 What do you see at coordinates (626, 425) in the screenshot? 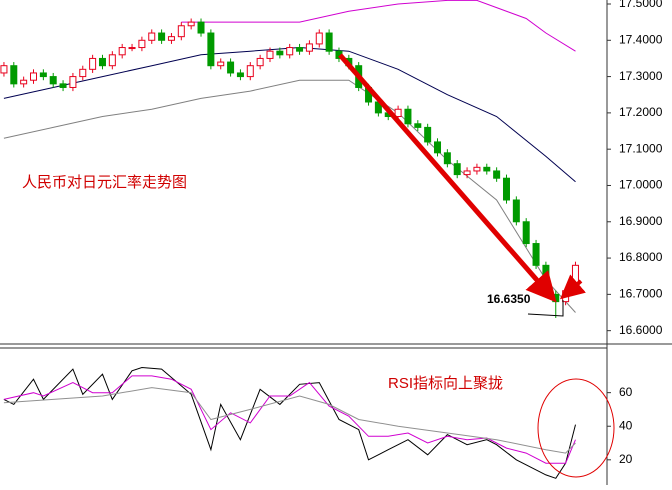
I see `y-tick-label: 40` at bounding box center [626, 425].